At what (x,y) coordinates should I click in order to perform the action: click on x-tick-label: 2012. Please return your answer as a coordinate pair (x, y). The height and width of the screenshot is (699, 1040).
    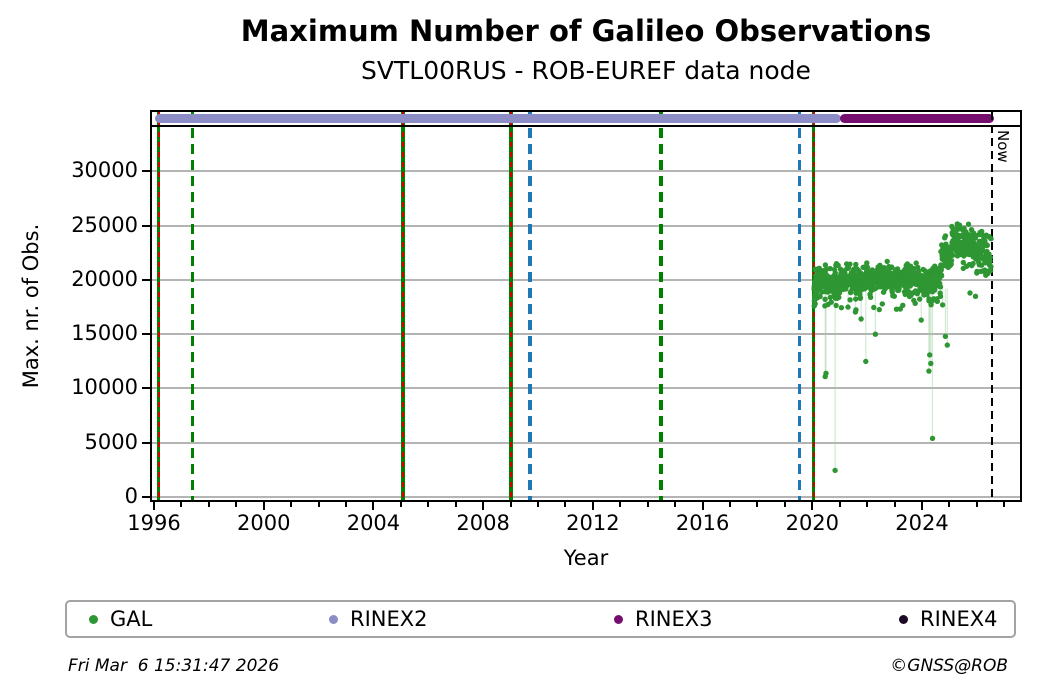
    Looking at the image, I should click on (593, 523).